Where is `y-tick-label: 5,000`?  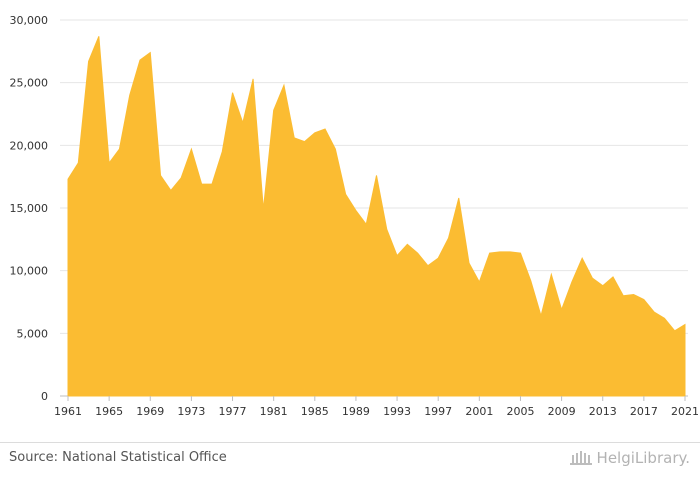
y-tick-label: 5,000 is located at coordinates (33, 333).